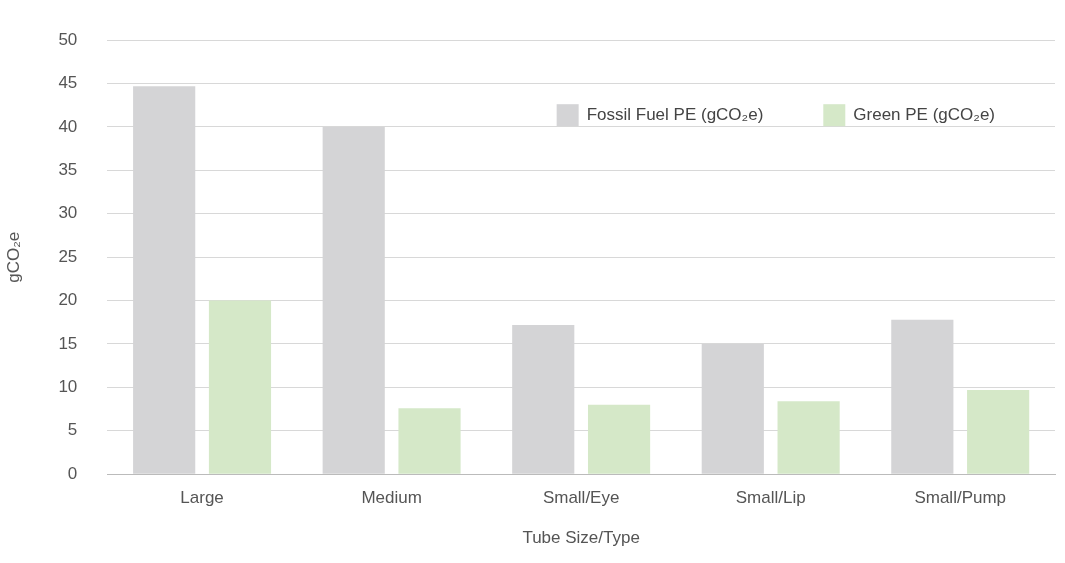 The height and width of the screenshot is (563, 1065). Describe the element at coordinates (675, 114) in the screenshot. I see `legend-label: Fossil Fuel PE (gCO₂e)` at that location.